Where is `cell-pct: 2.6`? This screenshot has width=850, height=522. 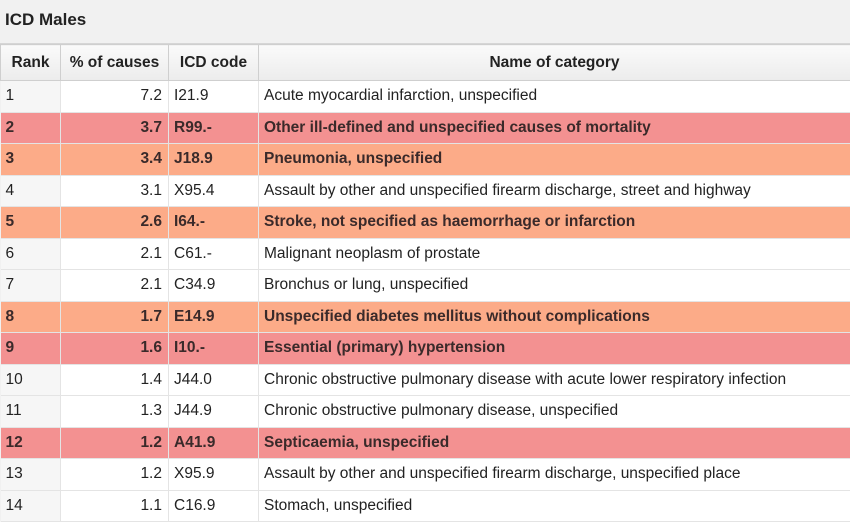 cell-pct: 2.6 is located at coordinates (115, 223).